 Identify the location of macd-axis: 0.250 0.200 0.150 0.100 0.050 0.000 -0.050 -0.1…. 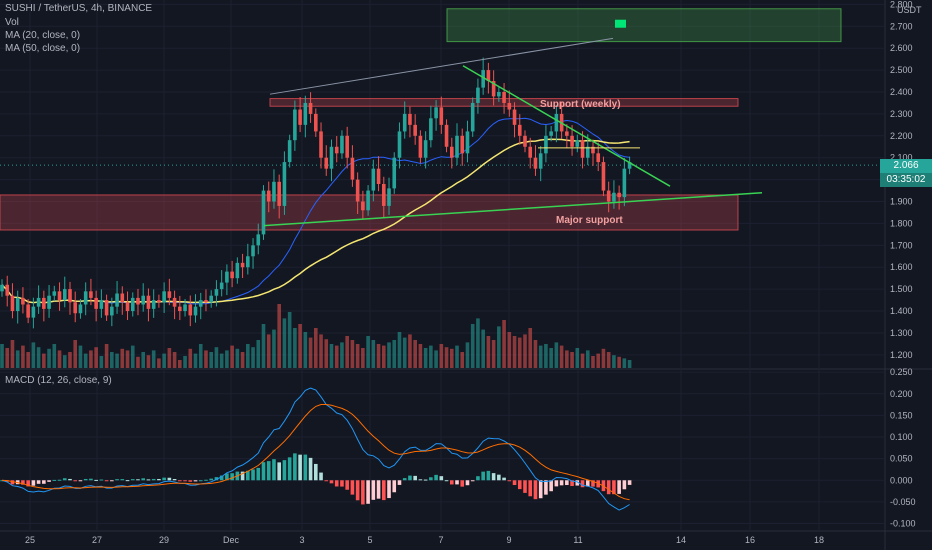
(903, 447).